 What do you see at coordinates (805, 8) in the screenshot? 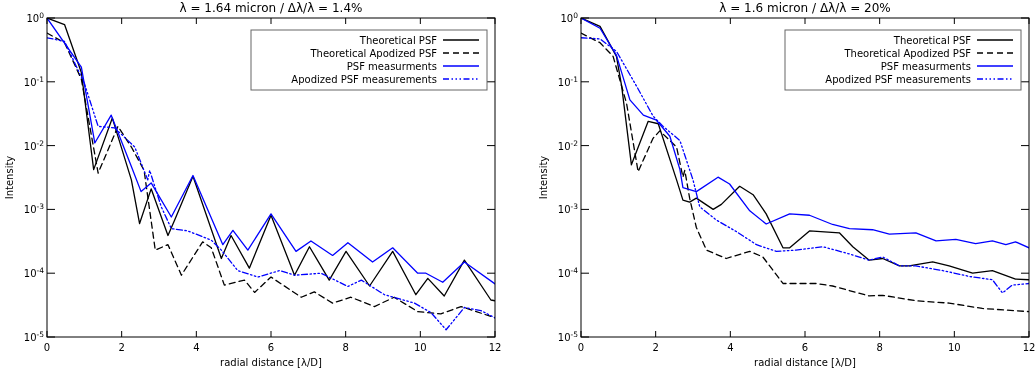
I see `chart-title: λ = 1.6 micron / Δλ/λ = 20%` at bounding box center [805, 8].